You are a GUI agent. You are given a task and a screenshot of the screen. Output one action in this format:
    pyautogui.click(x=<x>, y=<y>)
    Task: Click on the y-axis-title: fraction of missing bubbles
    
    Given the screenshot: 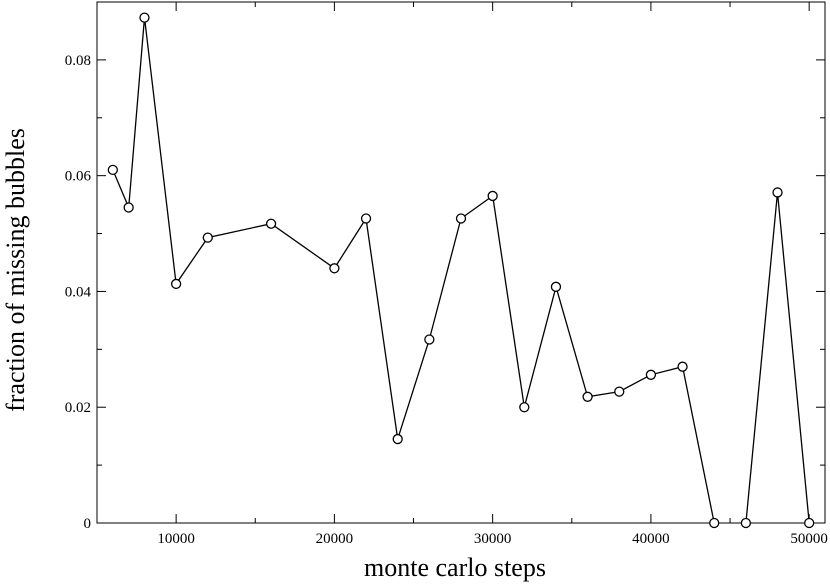 What is the action you would take?
    pyautogui.click(x=15, y=270)
    